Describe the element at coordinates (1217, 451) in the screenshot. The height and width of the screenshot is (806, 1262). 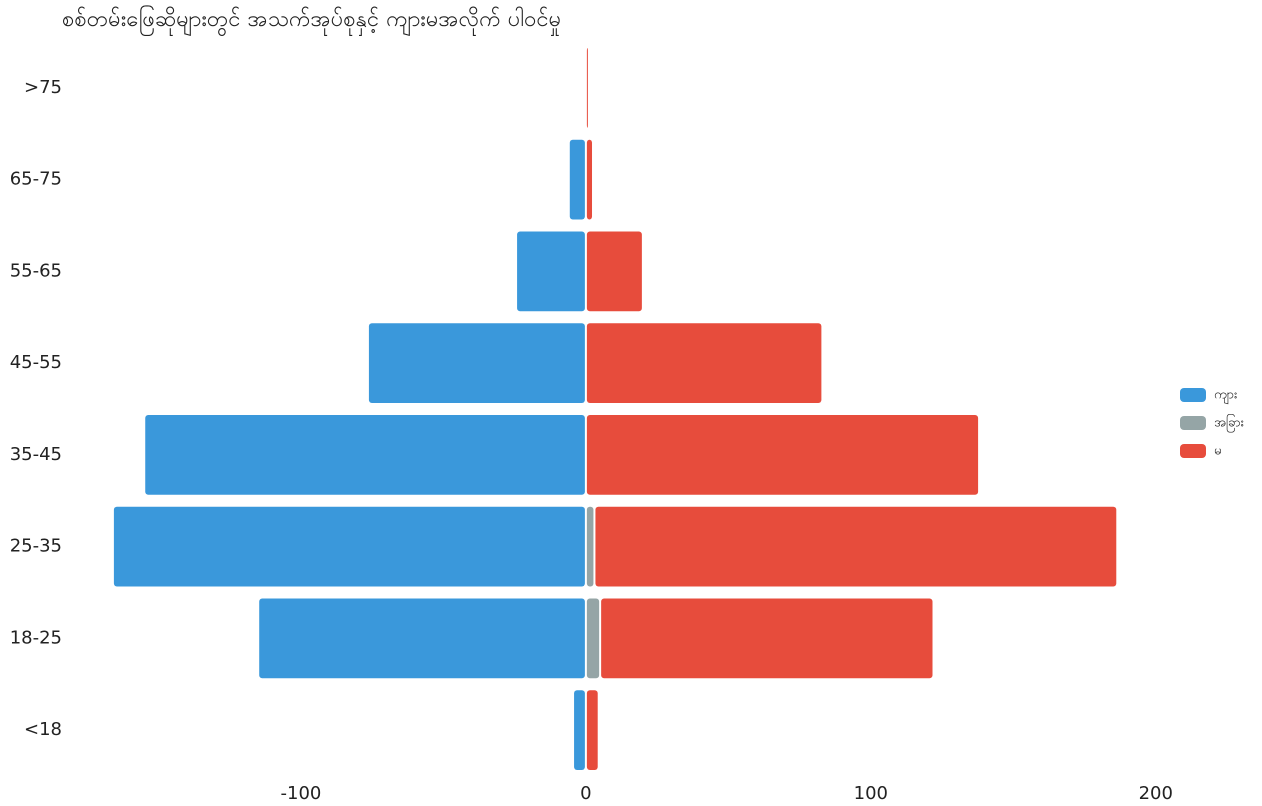
I see `legend-label: မ` at that location.